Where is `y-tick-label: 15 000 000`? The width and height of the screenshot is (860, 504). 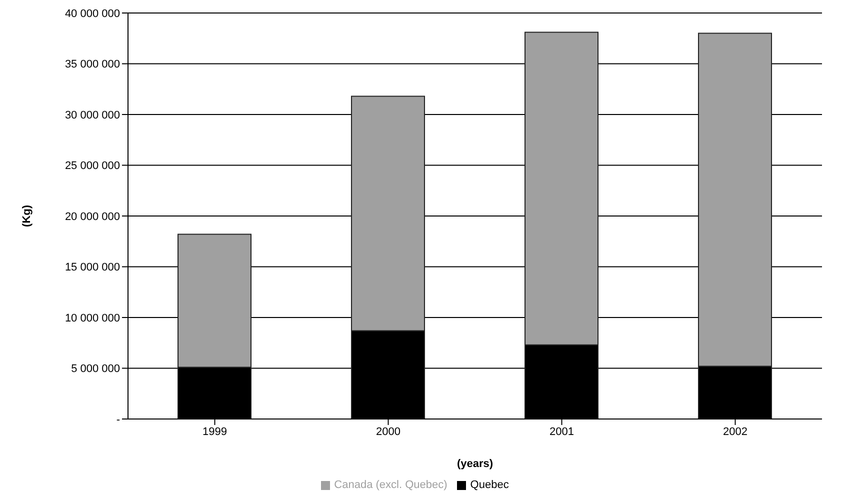 y-tick-label: 15 000 000 is located at coordinates (92, 268).